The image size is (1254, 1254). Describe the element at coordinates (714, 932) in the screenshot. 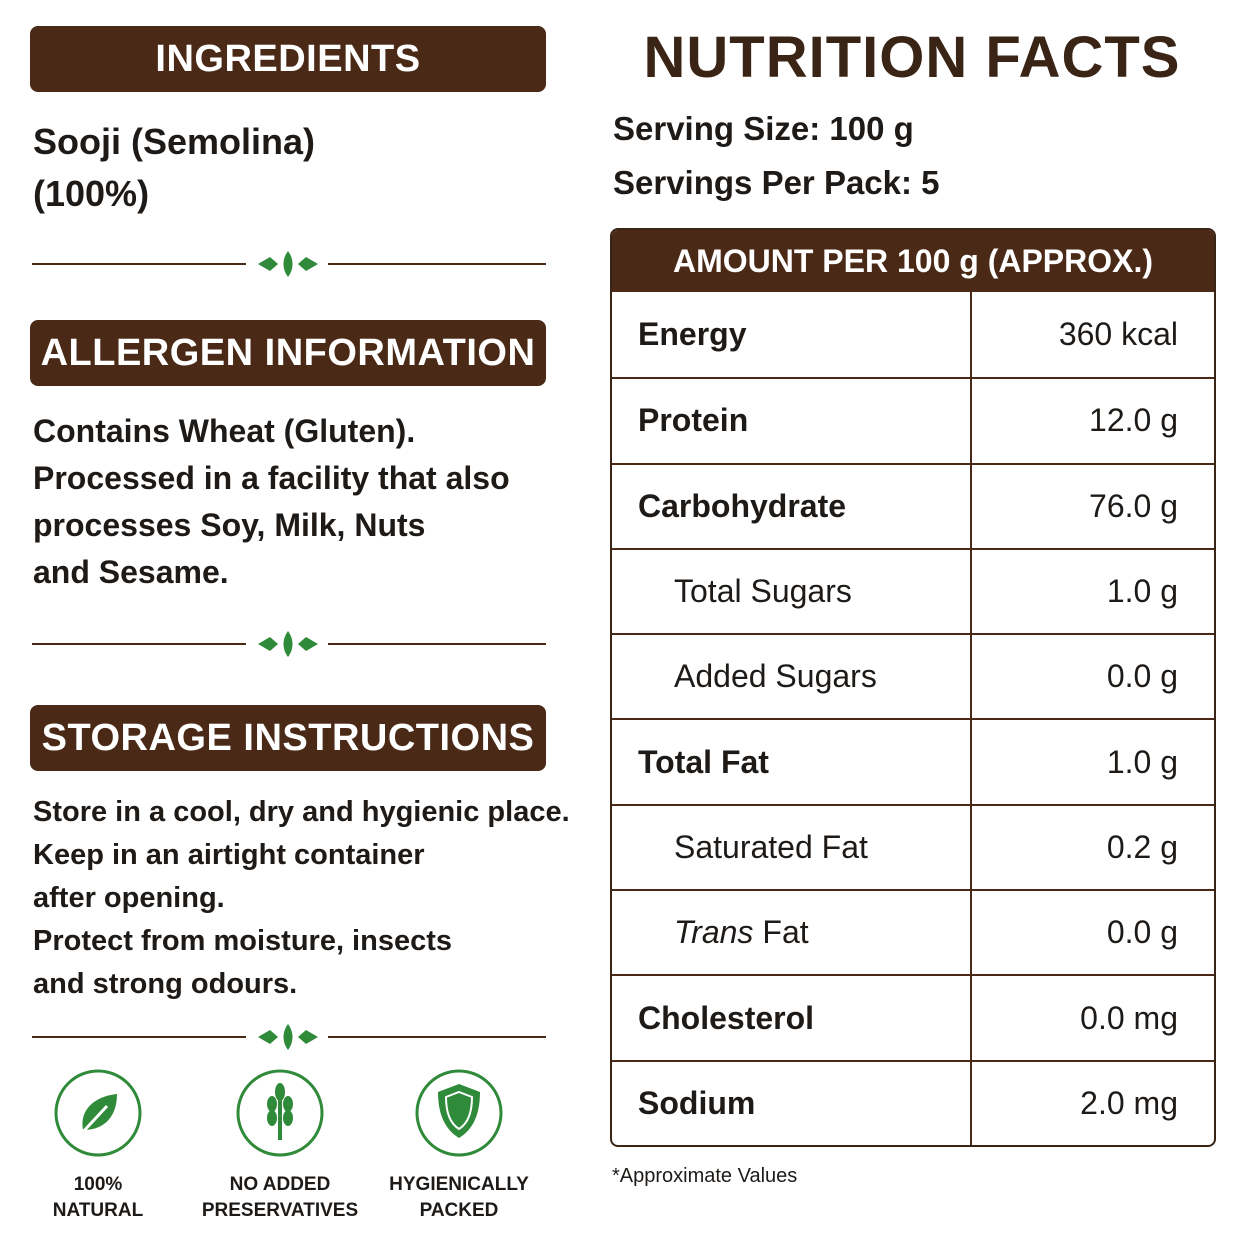

I see `nutrient-label-italic: Trans` at that location.